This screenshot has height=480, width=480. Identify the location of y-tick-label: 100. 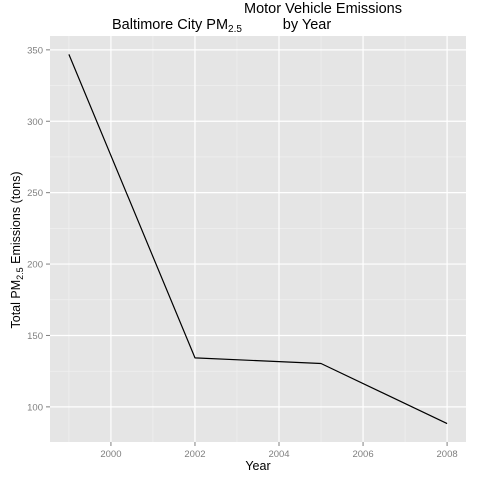
(35, 407).